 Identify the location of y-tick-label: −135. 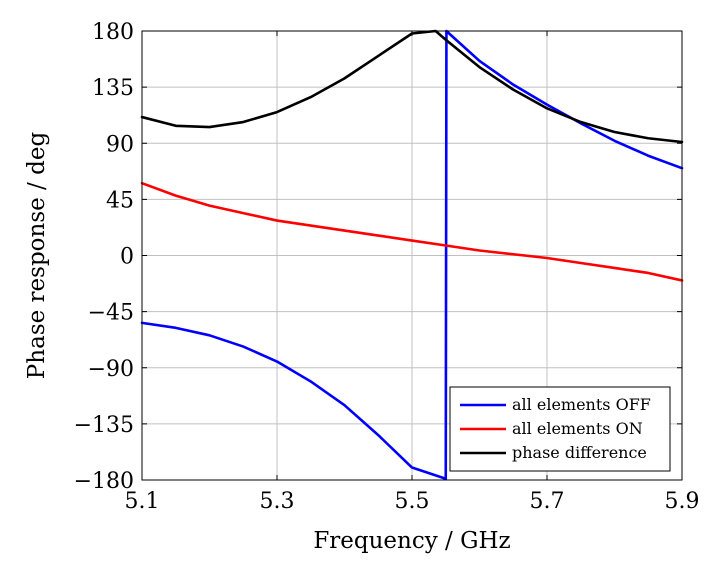
(104, 425).